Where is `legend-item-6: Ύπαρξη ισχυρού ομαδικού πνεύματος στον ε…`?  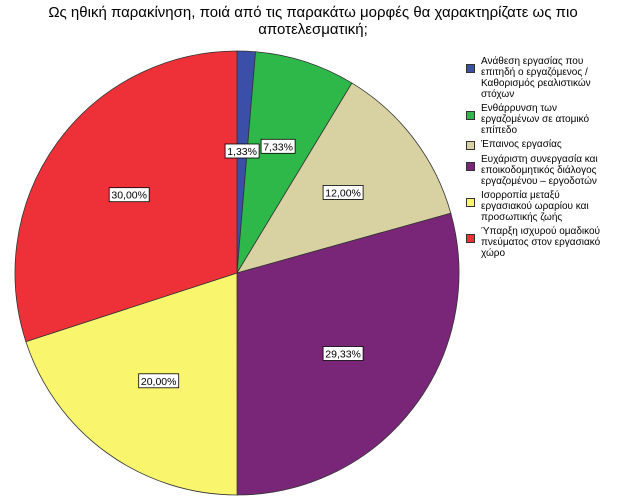 legend-item-6: Ύπαρξη ισχυρού ομαδικού πνεύματος στον ε… is located at coordinates (545, 242).